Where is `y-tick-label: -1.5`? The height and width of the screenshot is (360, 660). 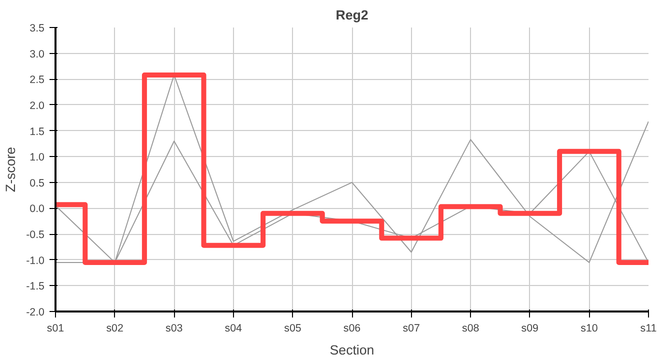 y-tick-label: -1.5 is located at coordinates (35, 286).